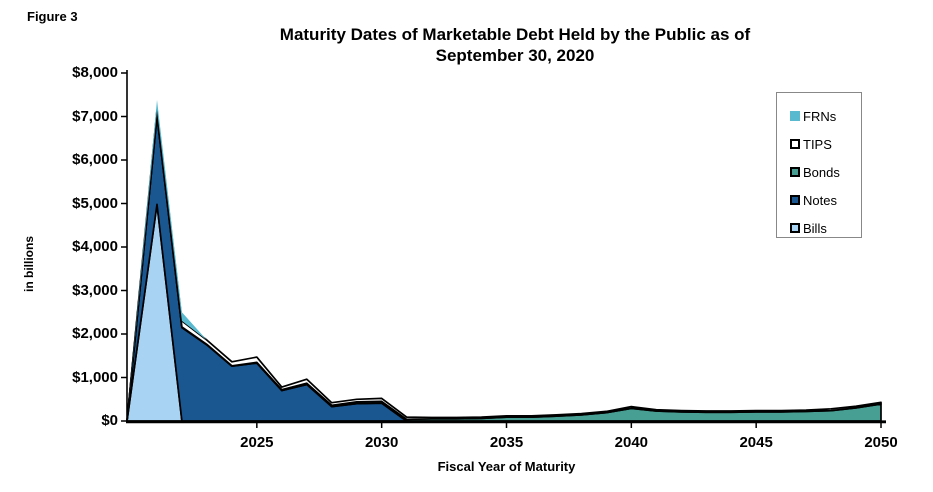 The height and width of the screenshot is (492, 933). I want to click on figure-label: Figure 3, so click(52, 16).